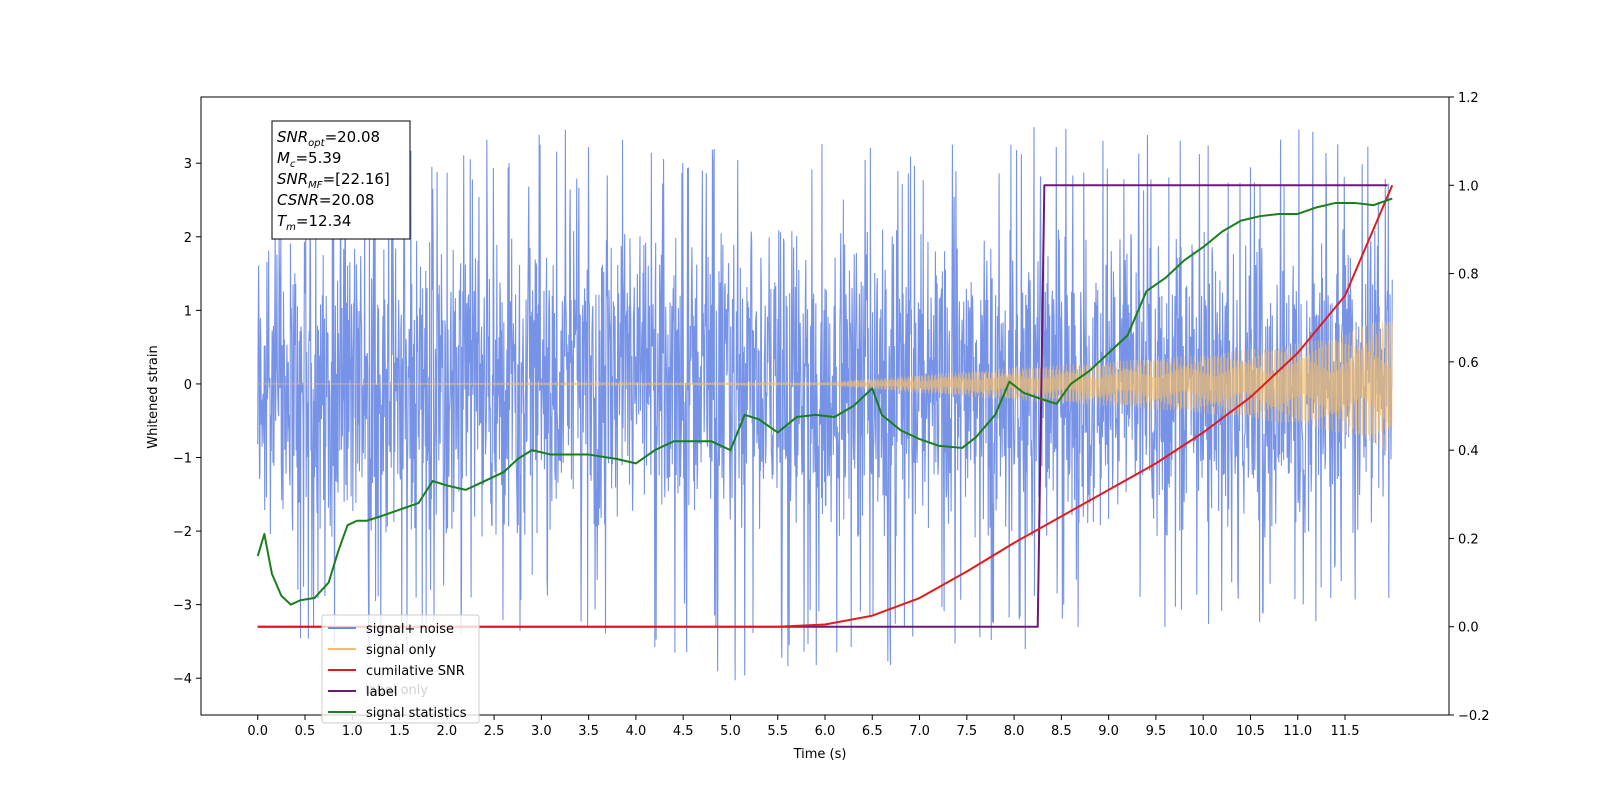 This screenshot has height=800, width=1600. I want to click on y-tick-label: −1, so click(182, 459).